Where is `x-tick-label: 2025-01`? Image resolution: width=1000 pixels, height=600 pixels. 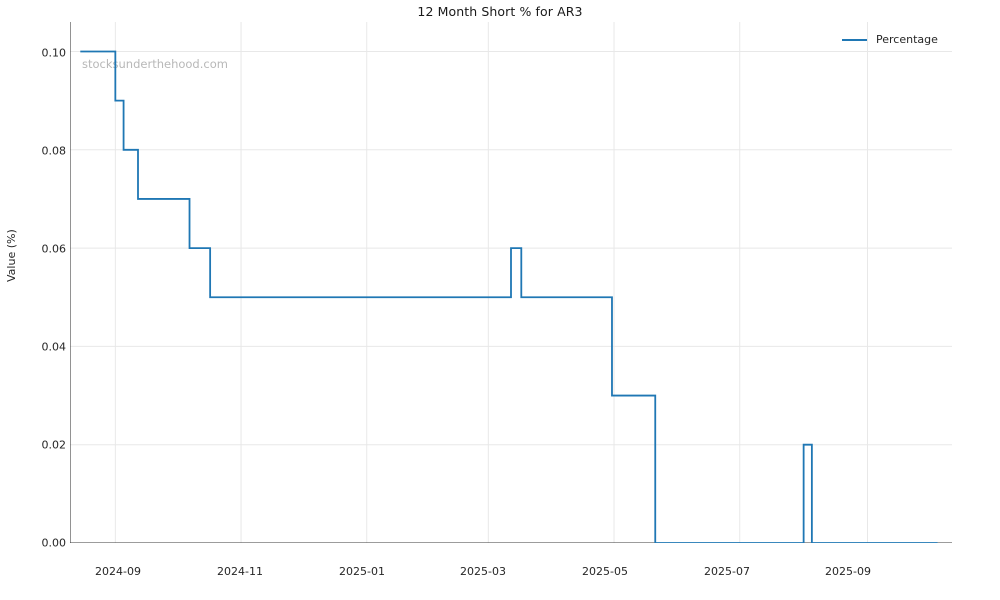 x-tick-label: 2025-01 is located at coordinates (362, 571).